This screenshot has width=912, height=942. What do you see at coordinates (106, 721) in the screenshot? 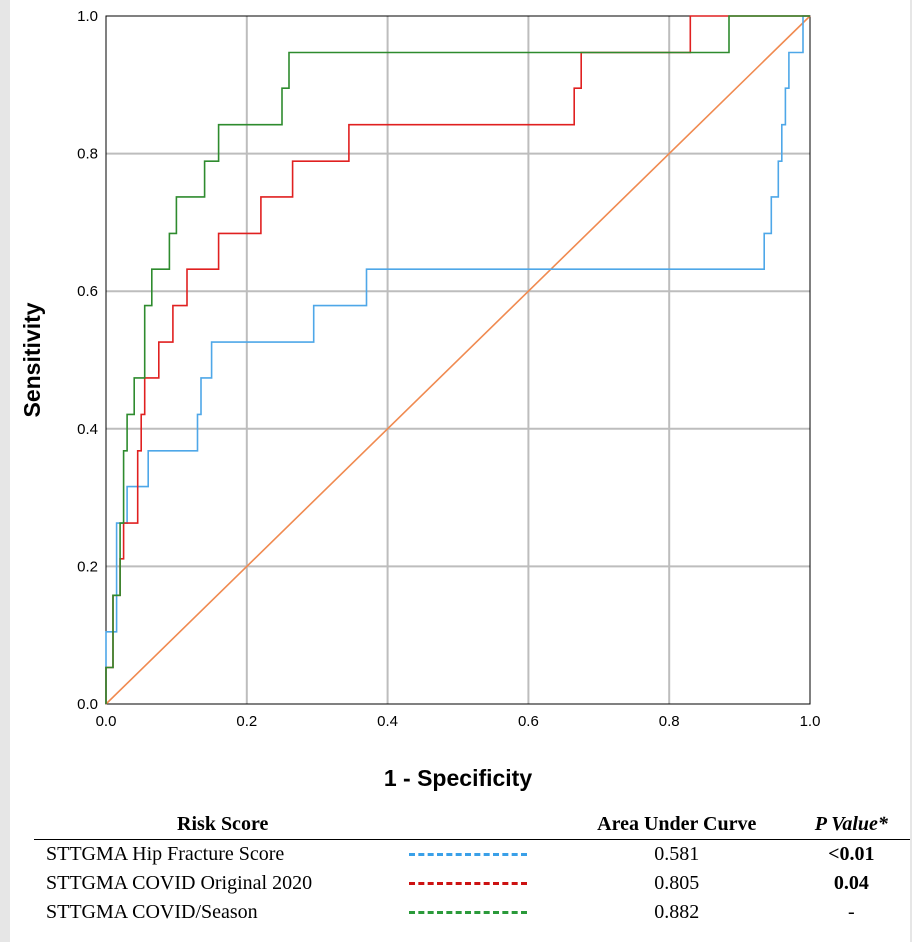
I see `x-tick-label: 0.0` at bounding box center [106, 721].